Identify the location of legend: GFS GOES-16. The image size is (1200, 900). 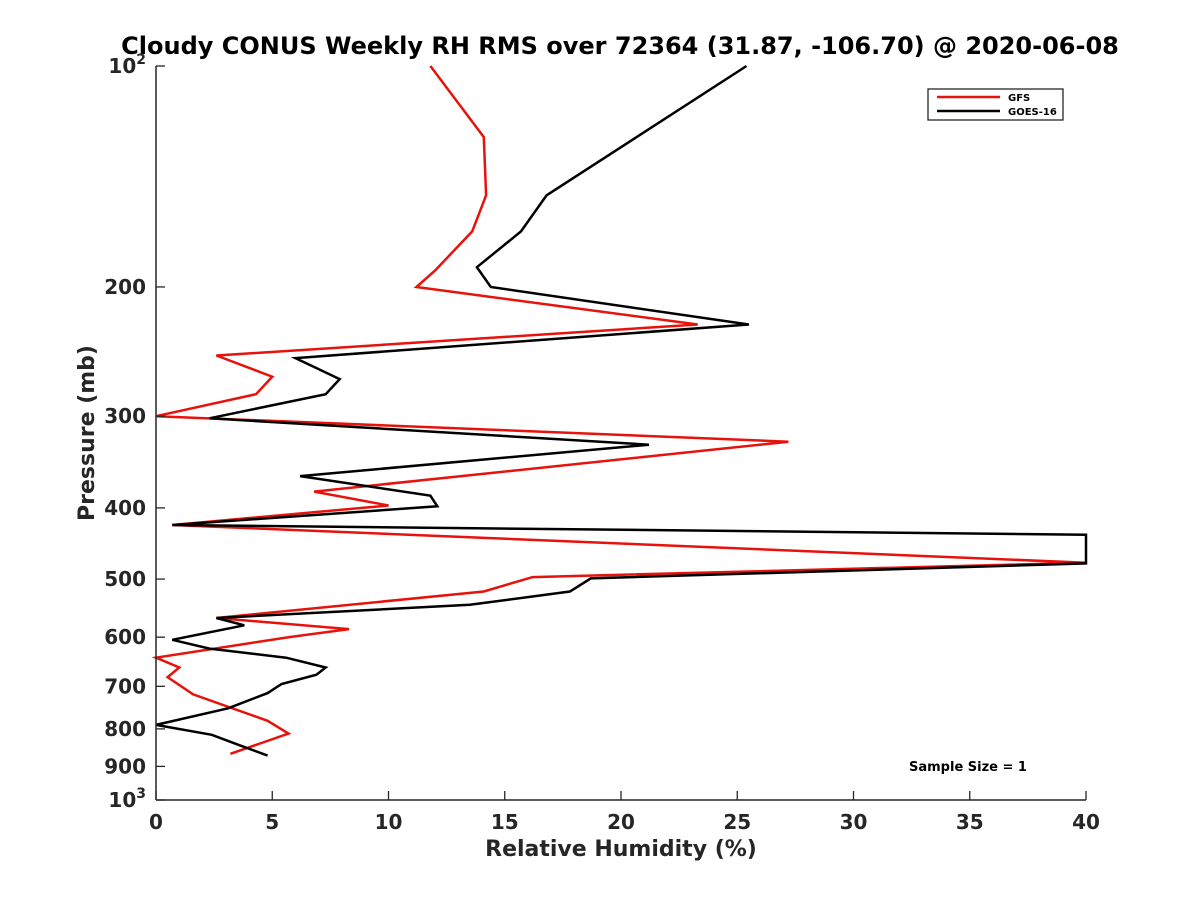
(995, 104).